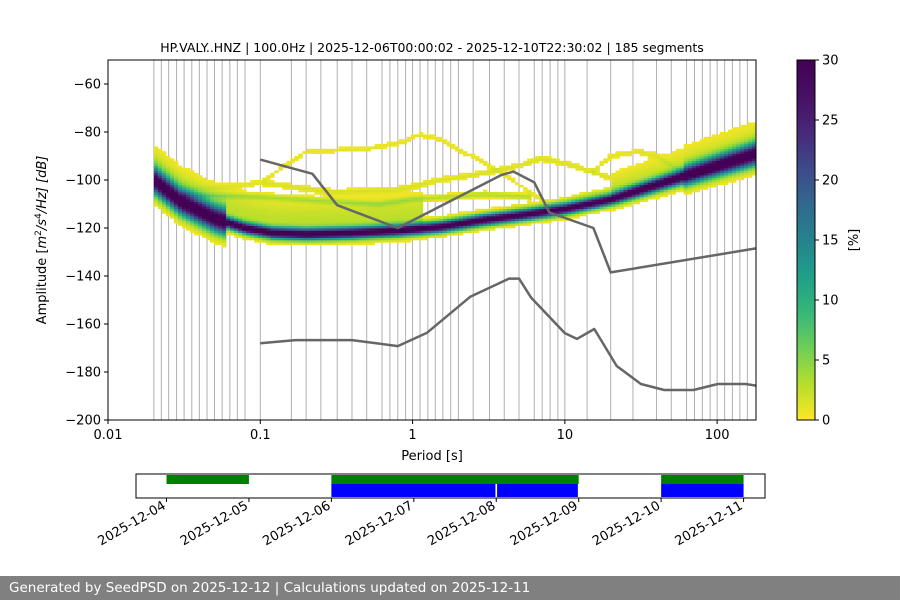 This screenshot has height=600, width=900. What do you see at coordinates (461, 523) in the screenshot?
I see `timeline-tick-label: 2025-12-08` at bounding box center [461, 523].